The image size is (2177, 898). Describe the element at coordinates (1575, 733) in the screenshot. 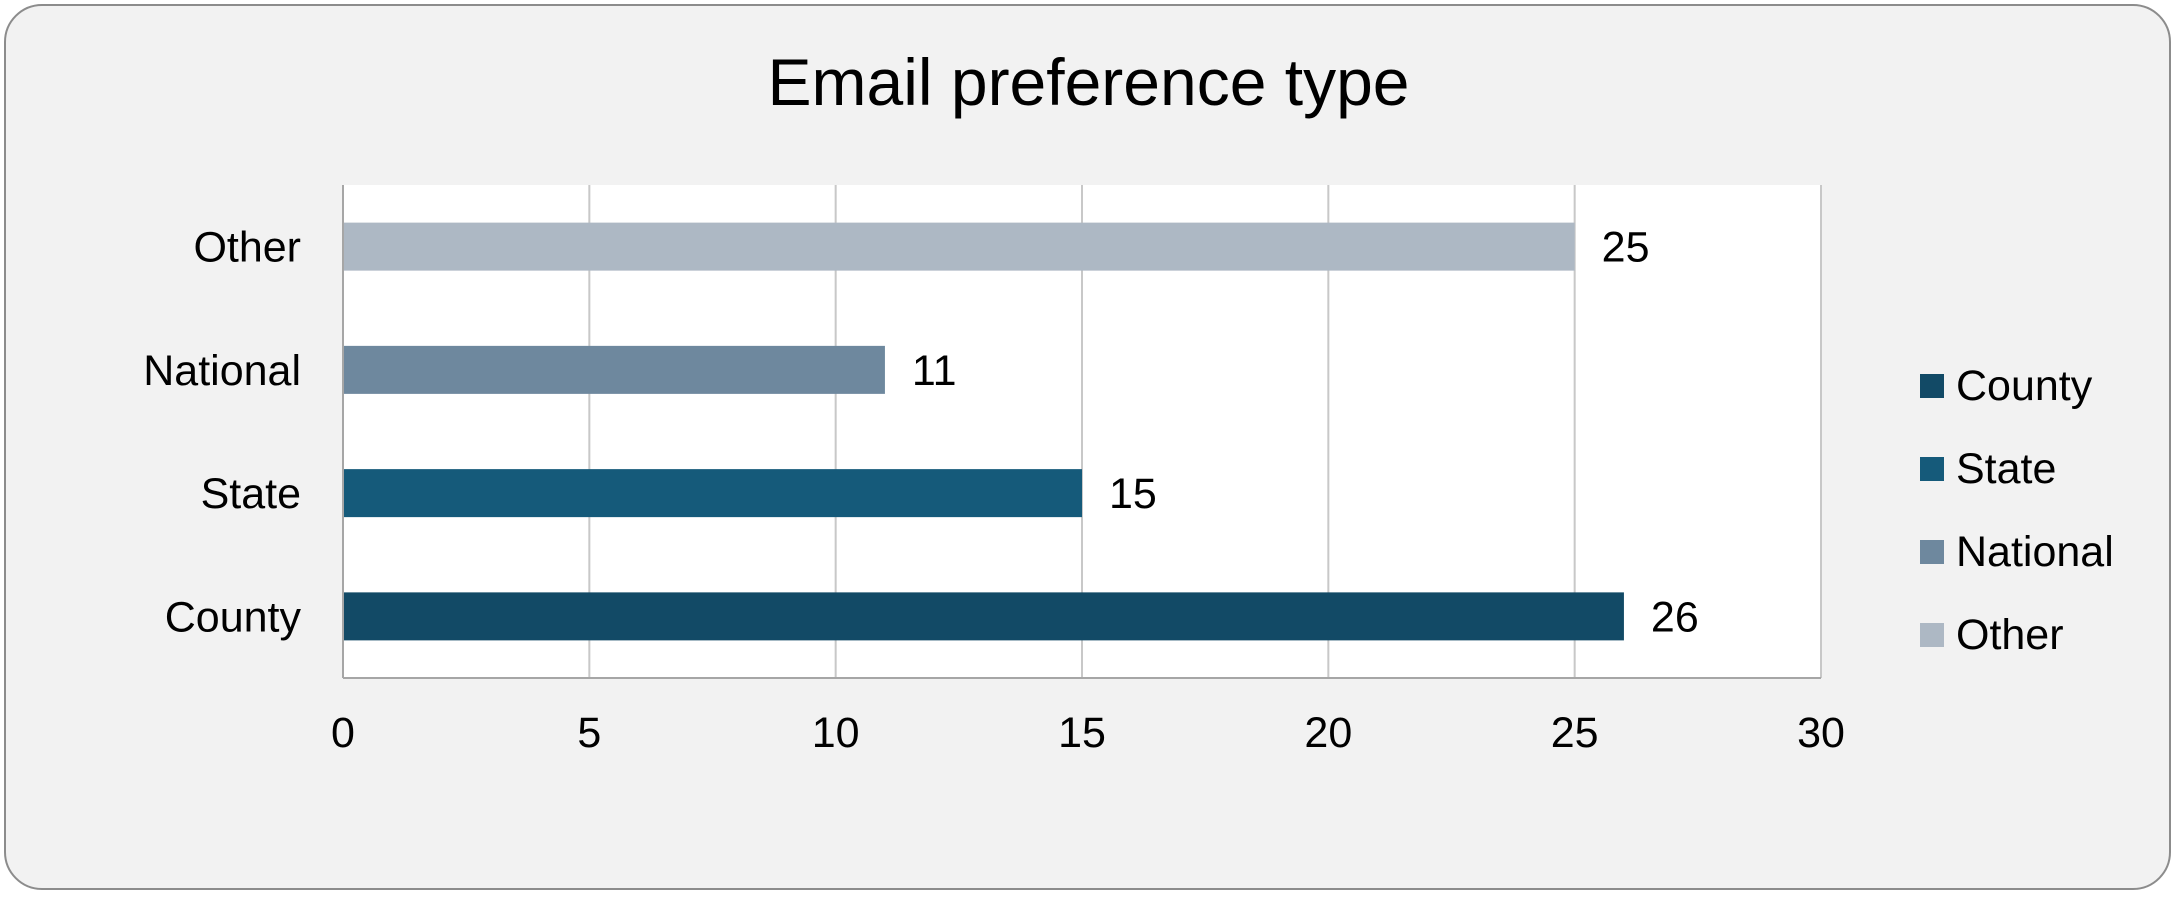

I see `x-tick-label: 25` at that location.